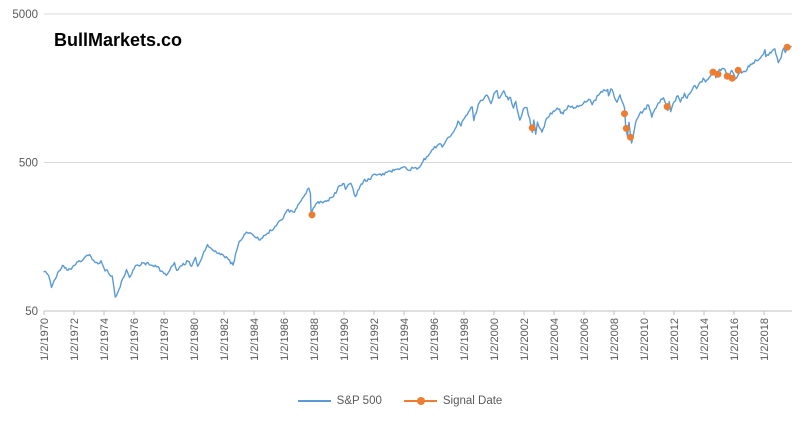  Describe the element at coordinates (285, 339) in the screenshot. I see `x-tick-label: 1/2/1986` at that location.